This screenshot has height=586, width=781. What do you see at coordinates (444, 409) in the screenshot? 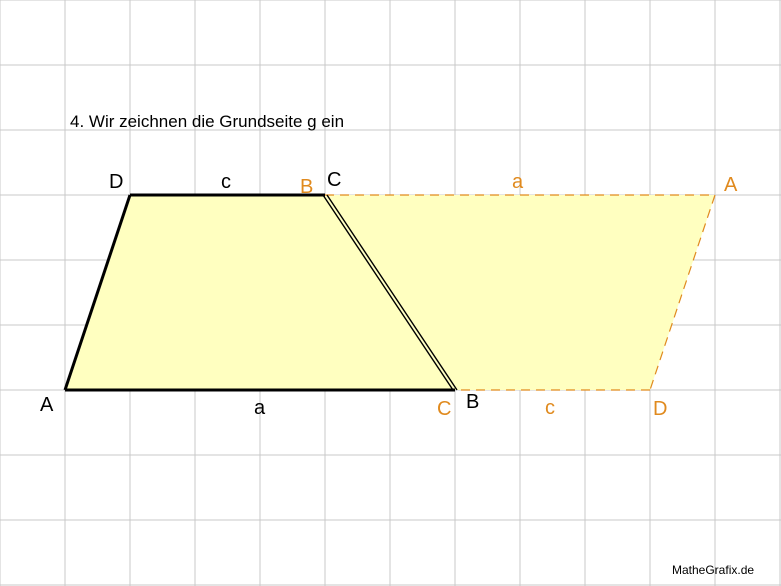
I see `rotated-vertex-label-C: C` at bounding box center [444, 409].